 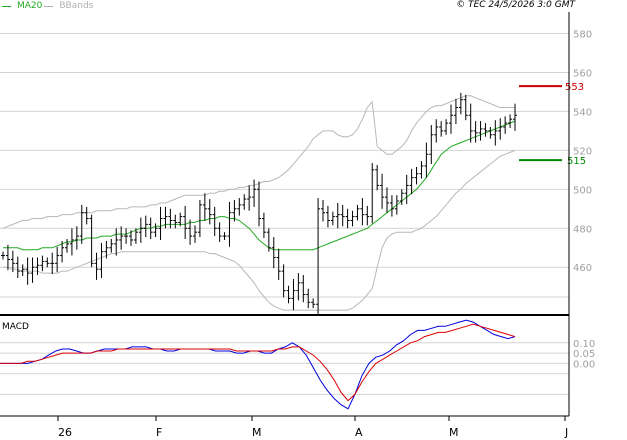 What do you see at coordinates (584, 354) in the screenshot?
I see `macd-y-tick-label: 0.05` at bounding box center [584, 354].